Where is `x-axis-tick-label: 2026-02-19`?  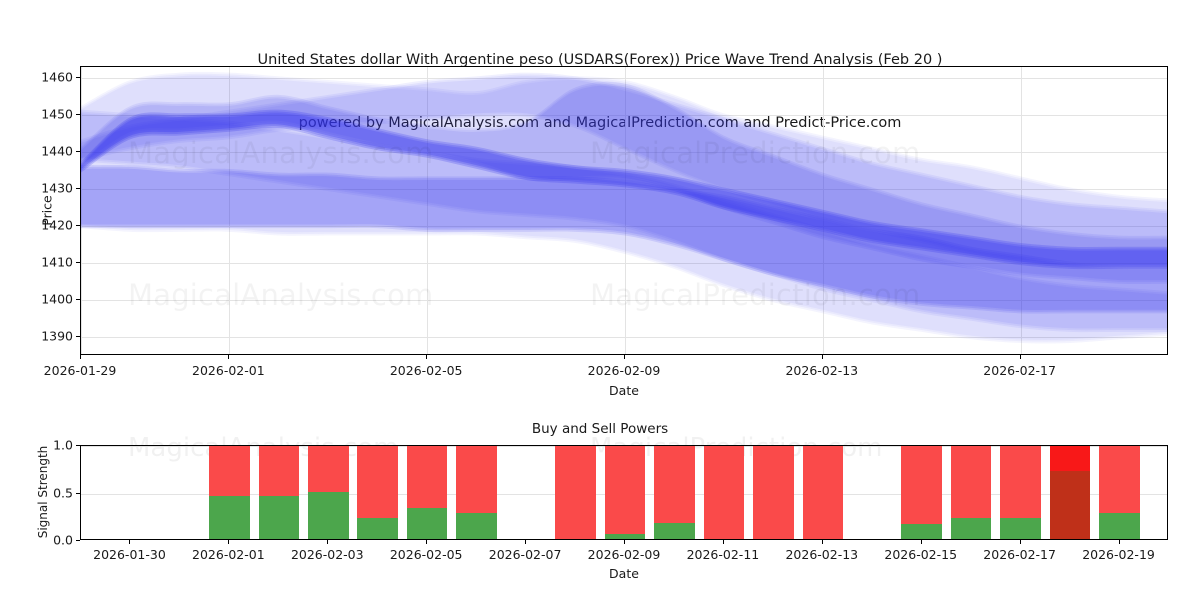
x-axis-tick-label: 2026-02-19 is located at coordinates (1118, 554).